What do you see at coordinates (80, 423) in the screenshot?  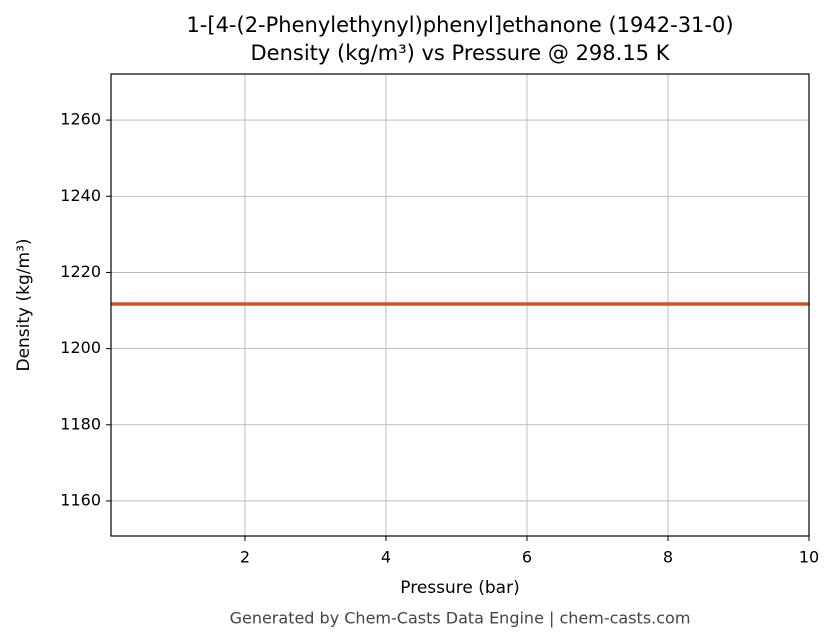 I see `y-tick-label: 1180` at bounding box center [80, 423].